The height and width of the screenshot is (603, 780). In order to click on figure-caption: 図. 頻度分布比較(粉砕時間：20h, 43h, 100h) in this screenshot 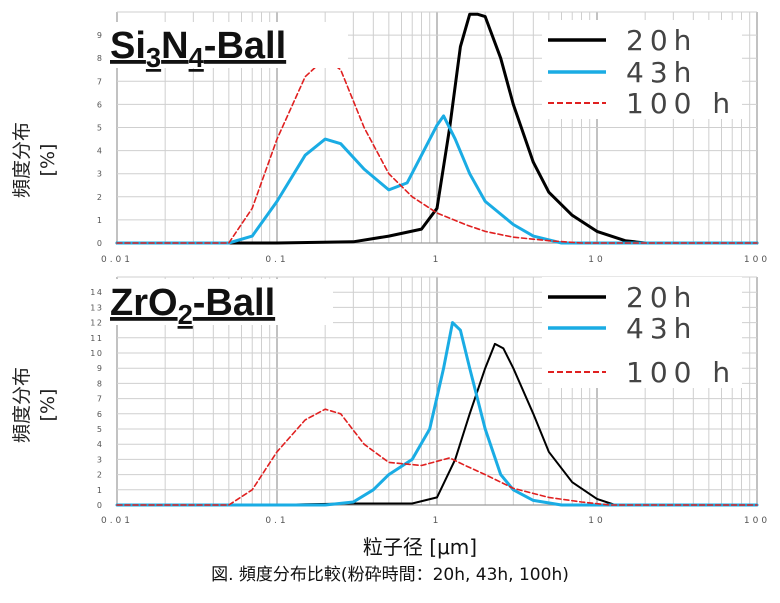, I will do `click(390, 575)`.